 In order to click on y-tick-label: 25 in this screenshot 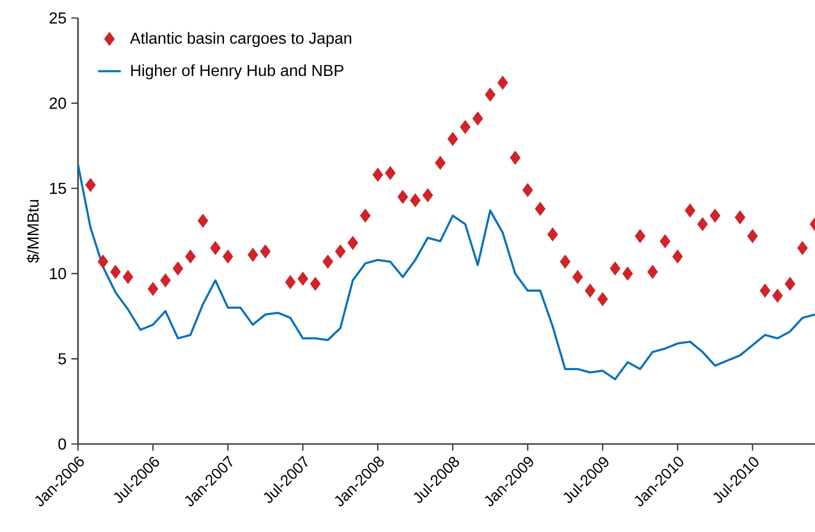, I will do `click(58, 18)`.